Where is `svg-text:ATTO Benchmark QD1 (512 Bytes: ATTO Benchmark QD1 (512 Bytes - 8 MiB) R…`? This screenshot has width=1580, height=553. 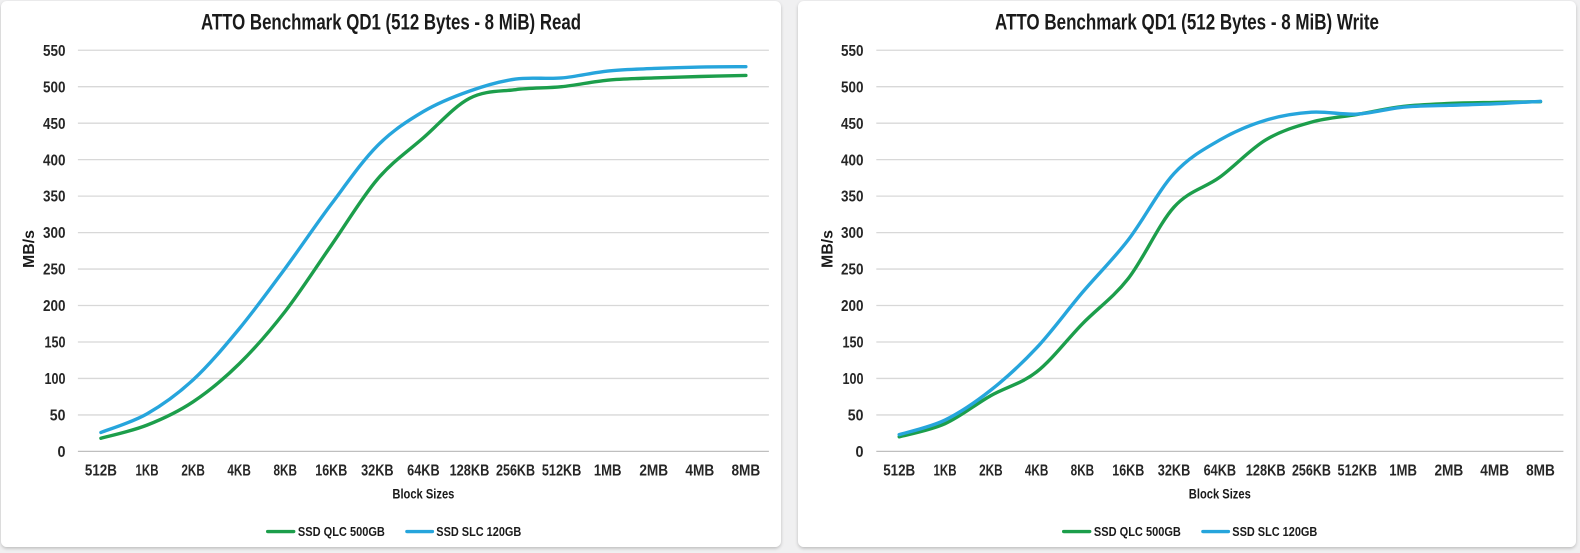
svg-text:ATTO Benchmark QD1 (512 Bytes: ATTO Benchmark QD1 (512 Bytes - 8 MiB) R… is located at coordinates (391, 22).